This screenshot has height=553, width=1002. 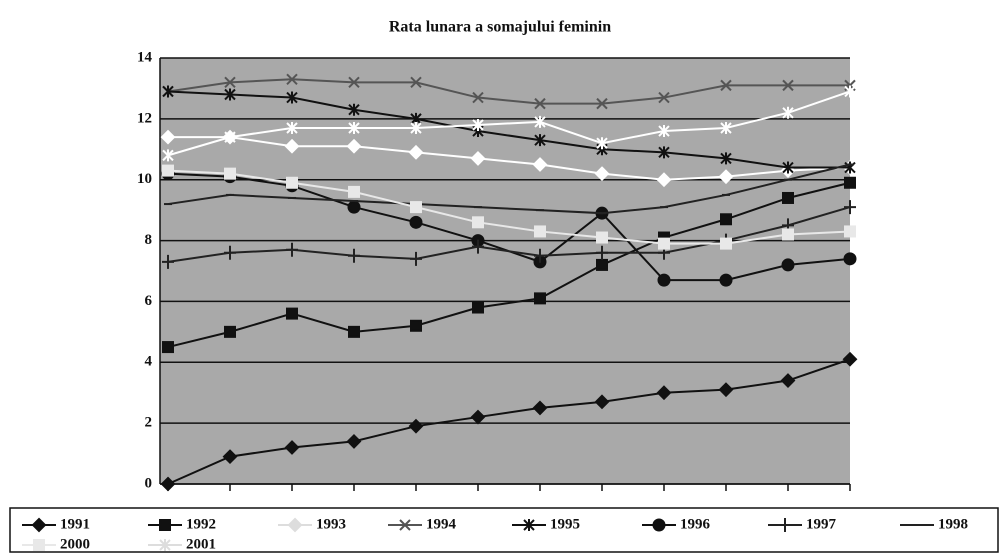 What do you see at coordinates (500, 27) in the screenshot?
I see `chart-title: Rata lunara a somajului feminin` at bounding box center [500, 27].